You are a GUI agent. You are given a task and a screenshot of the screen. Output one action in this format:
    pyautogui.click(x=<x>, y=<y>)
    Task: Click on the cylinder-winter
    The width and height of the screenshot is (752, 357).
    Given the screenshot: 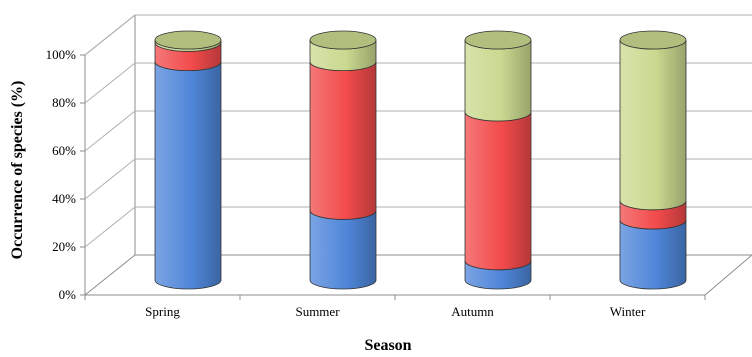 What is the action you would take?
    pyautogui.click(x=653, y=160)
    